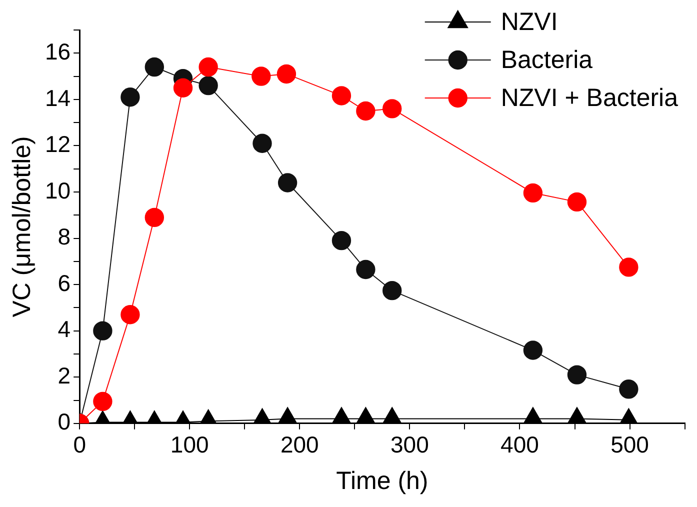 Image resolution: width=697 pixels, height=507 pixels. I want to click on y-tick-label: 8, so click(64, 237).